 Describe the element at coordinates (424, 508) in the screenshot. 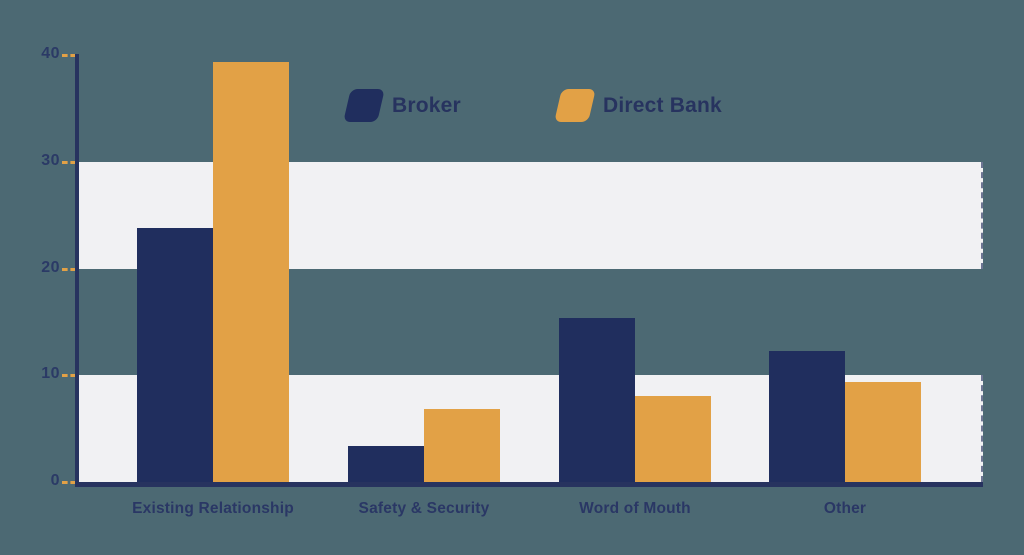

I see `x-category-label-1: Safety & Security` at that location.